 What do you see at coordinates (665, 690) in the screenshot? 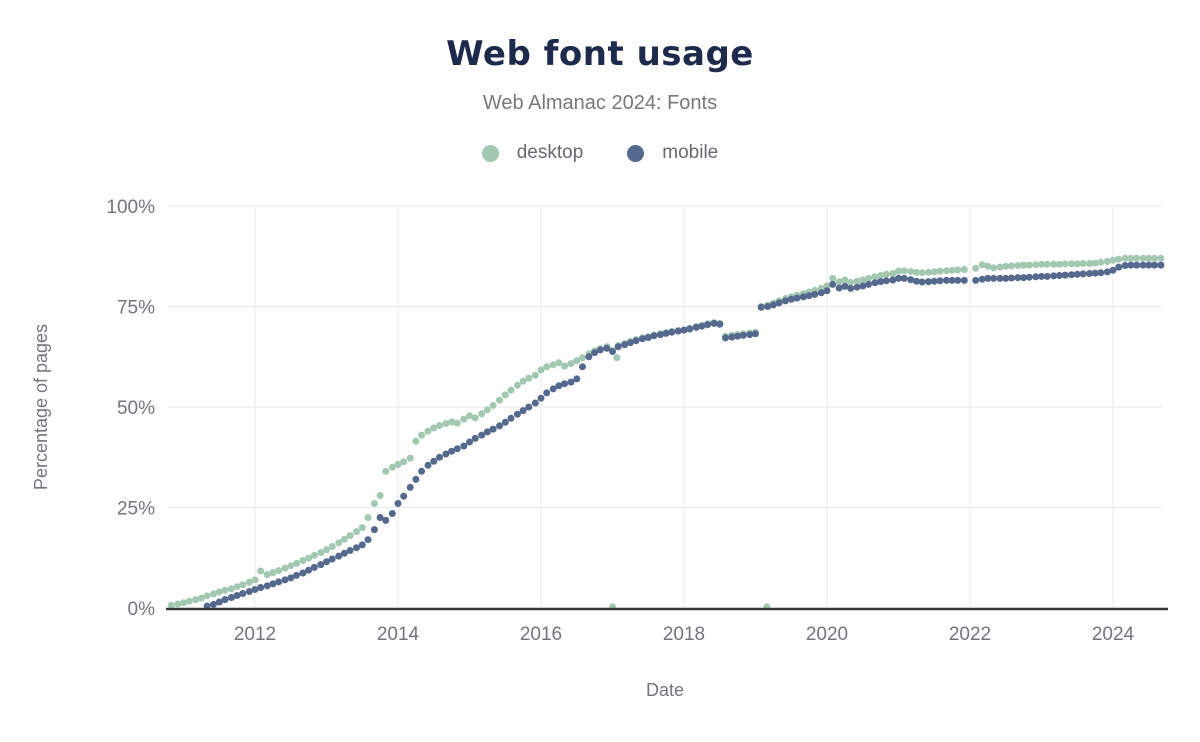
I see `x-axis-title: Date` at bounding box center [665, 690].